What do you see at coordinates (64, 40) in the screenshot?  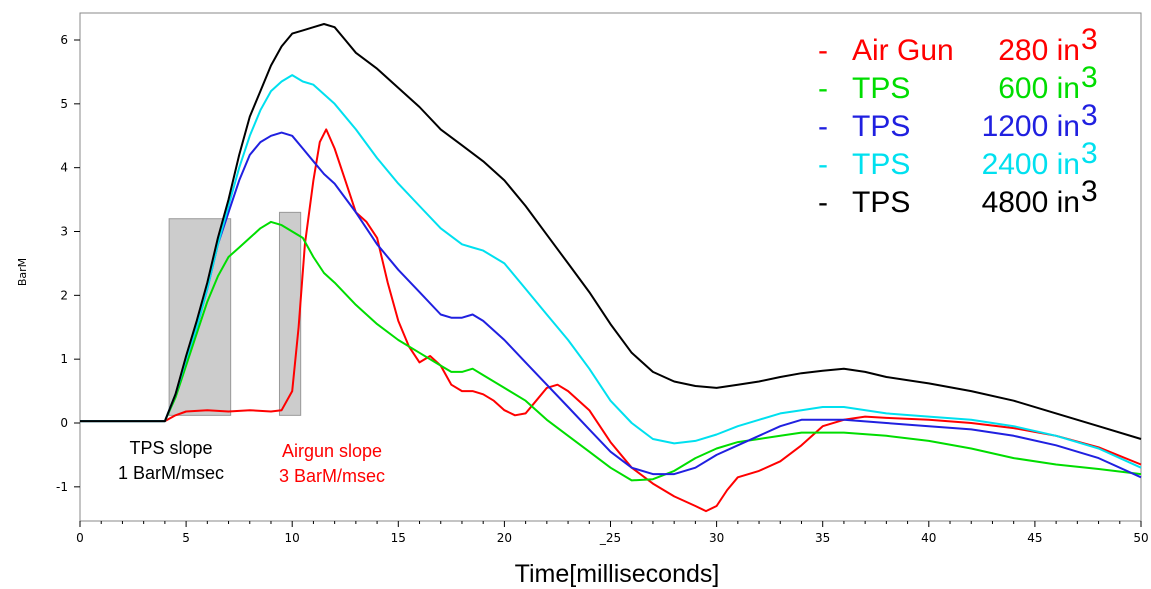 I see `y-tick-label: 6` at bounding box center [64, 40].